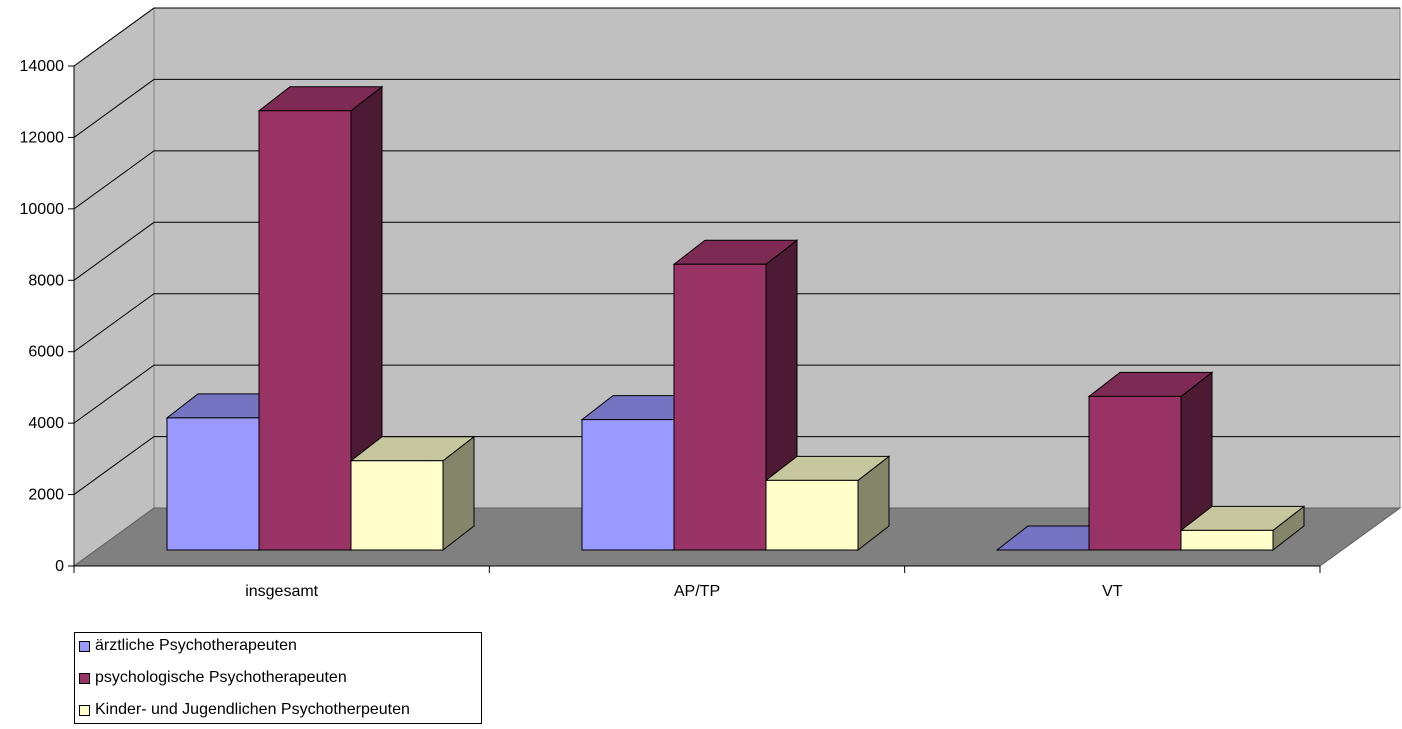  I want to click on x-tick-label-1: AP/TP, so click(697, 591).